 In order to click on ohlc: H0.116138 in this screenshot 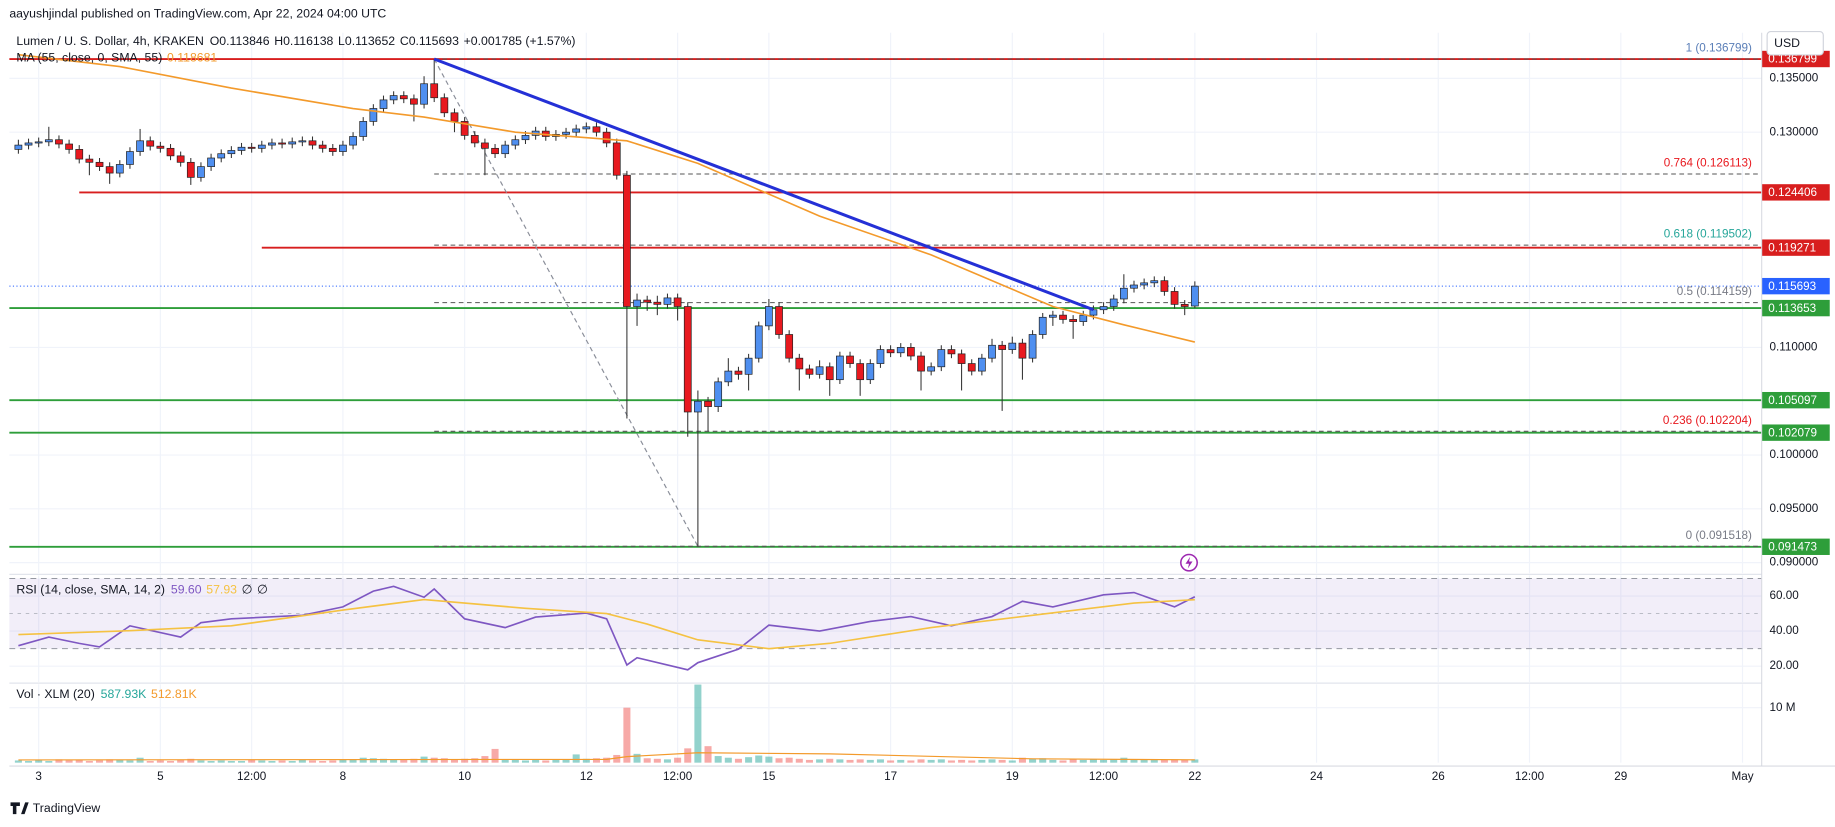, I will do `click(303, 41)`.